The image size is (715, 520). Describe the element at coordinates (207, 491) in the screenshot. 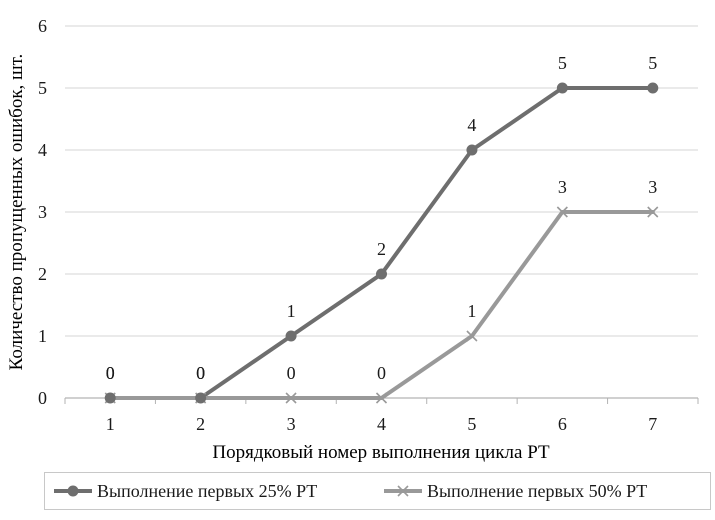

I see `legend-label: Выполнение первых 25% РТ` at that location.